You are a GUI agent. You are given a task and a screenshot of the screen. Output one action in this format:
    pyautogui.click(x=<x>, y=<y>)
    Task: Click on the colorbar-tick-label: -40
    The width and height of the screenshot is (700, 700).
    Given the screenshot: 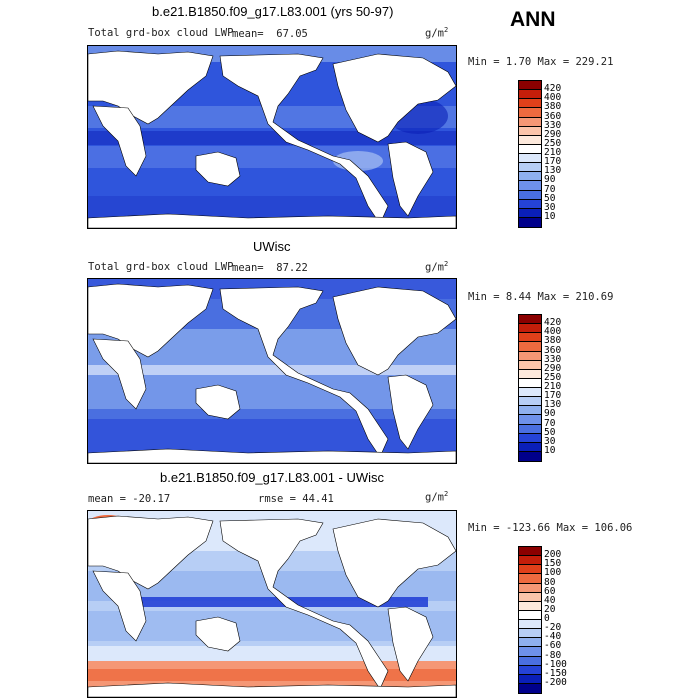 What is the action you would take?
    pyautogui.click(x=553, y=637)
    